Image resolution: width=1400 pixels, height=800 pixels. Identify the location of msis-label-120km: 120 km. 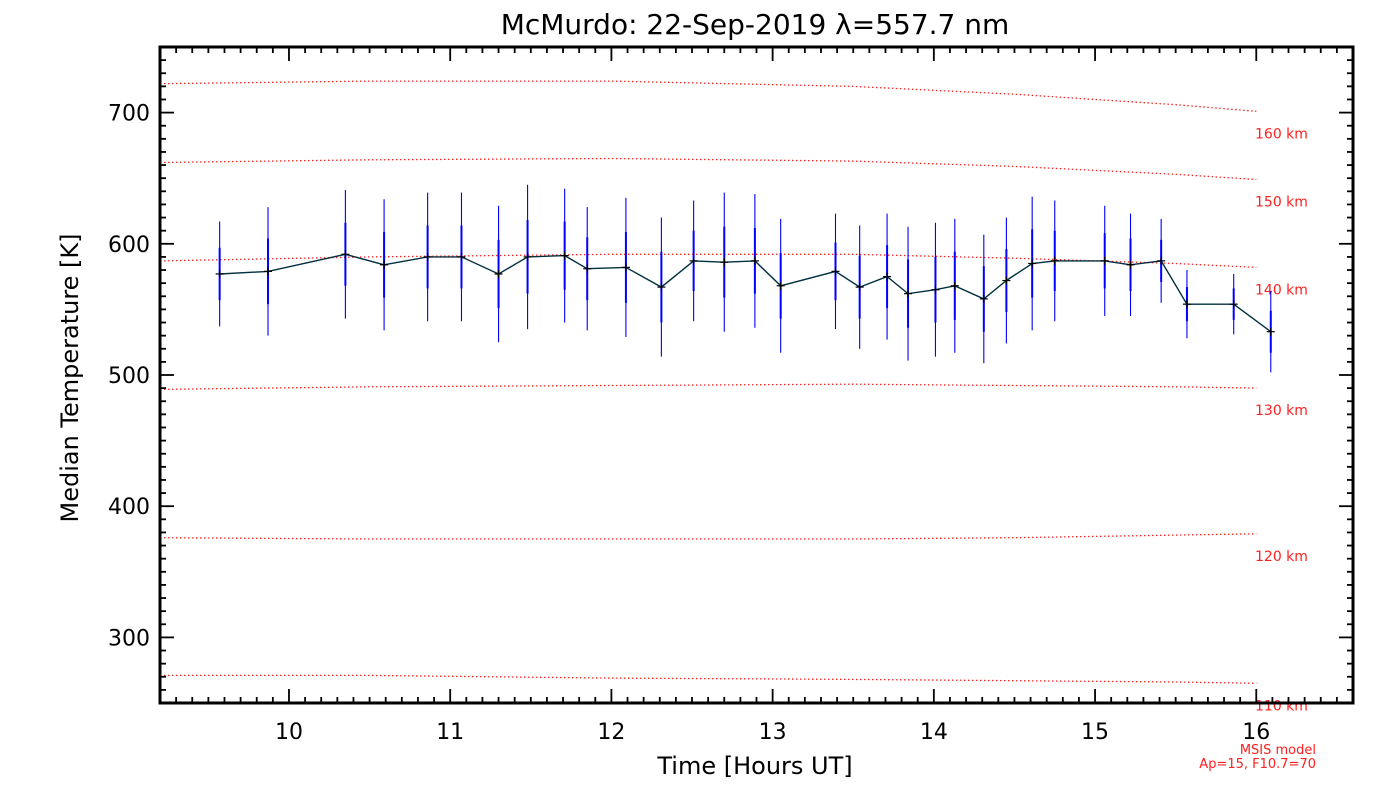
(1281, 557).